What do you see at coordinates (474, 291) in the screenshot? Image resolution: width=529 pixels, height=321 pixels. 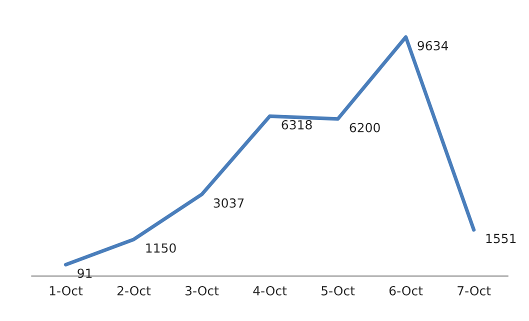 I see `x-tick-label: 7-Oct` at bounding box center [474, 291].